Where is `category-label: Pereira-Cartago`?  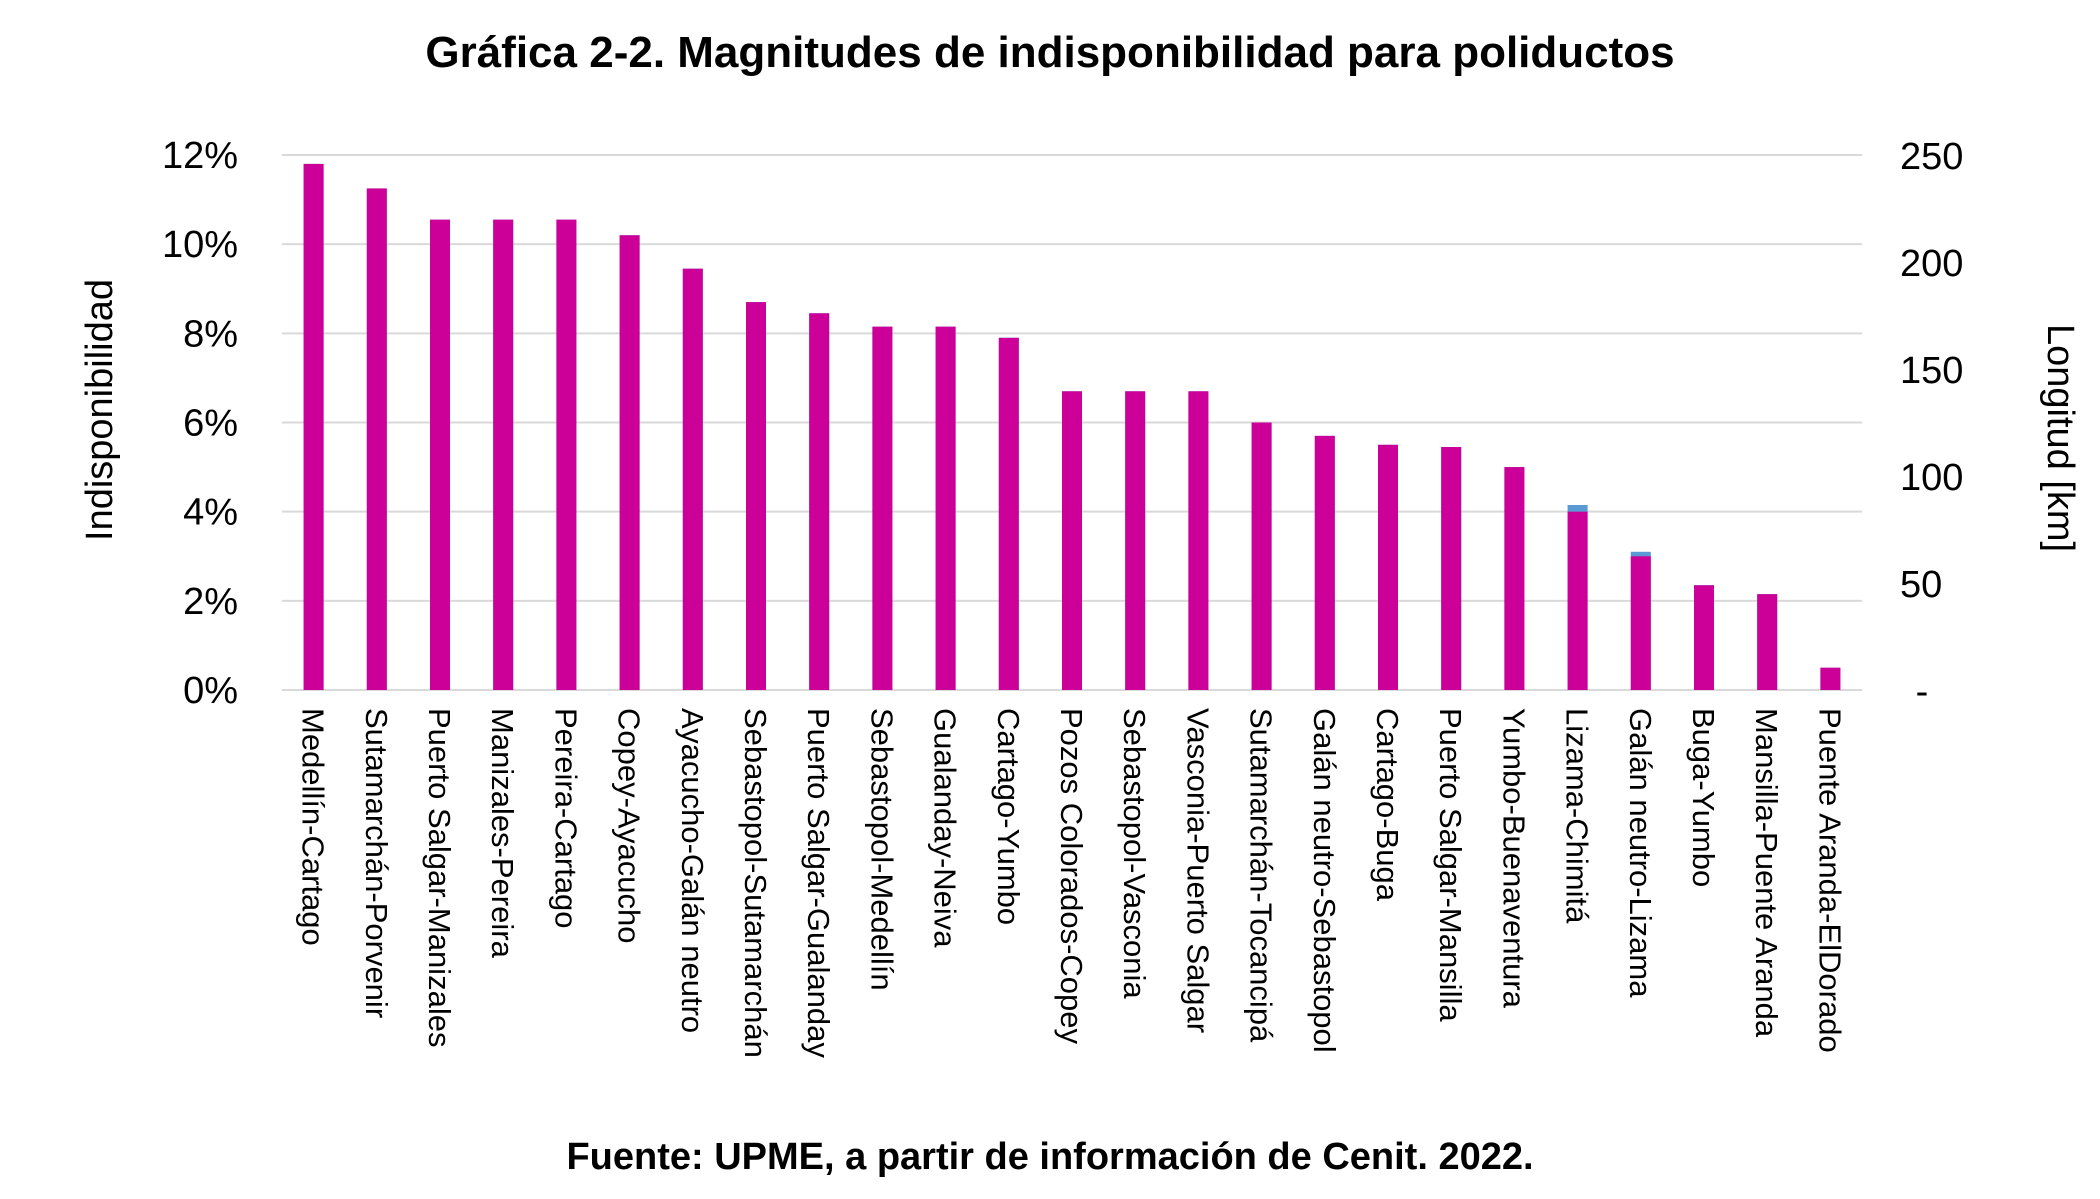
category-label: Pereira-Cartago is located at coordinates (565, 818).